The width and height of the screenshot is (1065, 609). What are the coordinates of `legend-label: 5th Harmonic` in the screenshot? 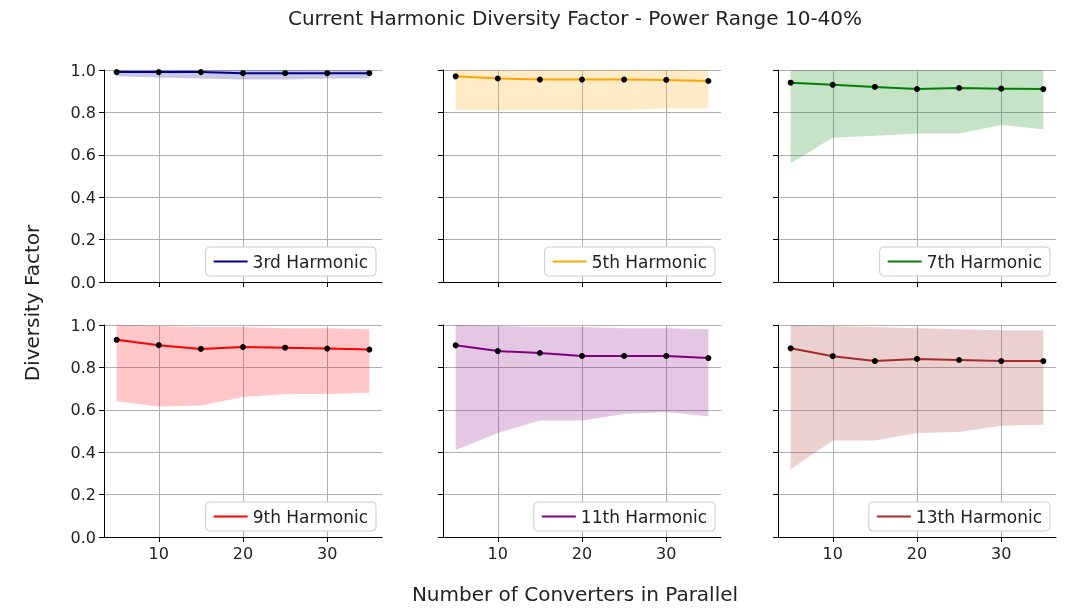 It's located at (649, 261).